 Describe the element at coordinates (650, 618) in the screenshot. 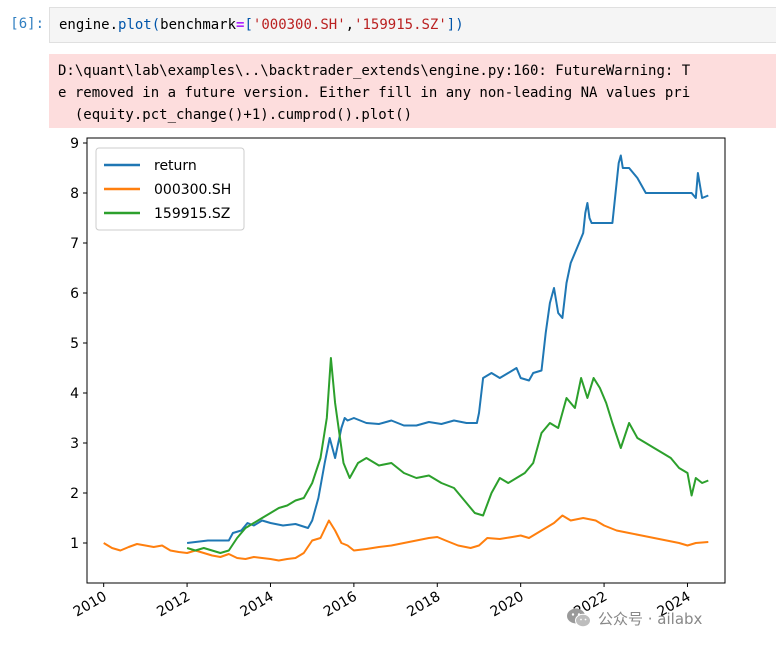

I see `watermark-text: 公众号 · ailabx` at that location.